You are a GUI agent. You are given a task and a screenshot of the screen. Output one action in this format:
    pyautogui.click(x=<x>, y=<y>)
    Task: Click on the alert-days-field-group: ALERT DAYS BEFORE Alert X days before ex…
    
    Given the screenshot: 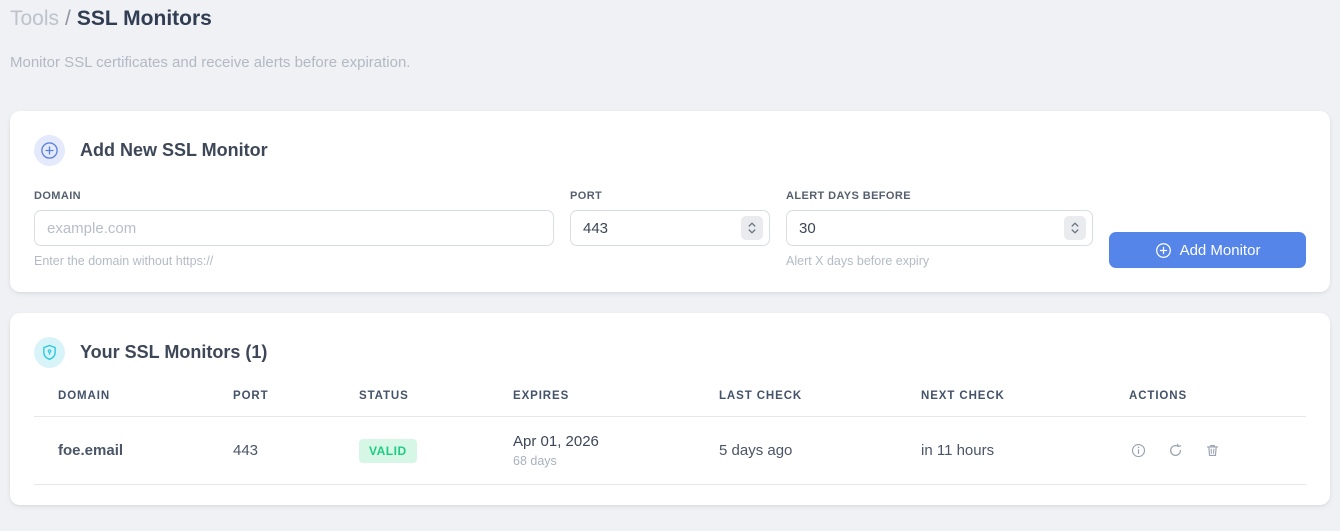 What is the action you would take?
    pyautogui.click(x=939, y=229)
    